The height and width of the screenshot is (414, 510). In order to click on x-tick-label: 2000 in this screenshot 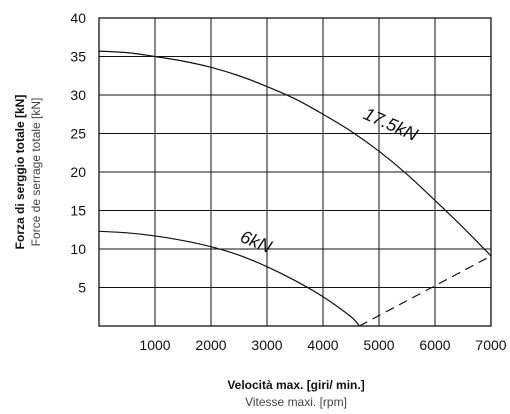, I will do `click(210, 345)`.